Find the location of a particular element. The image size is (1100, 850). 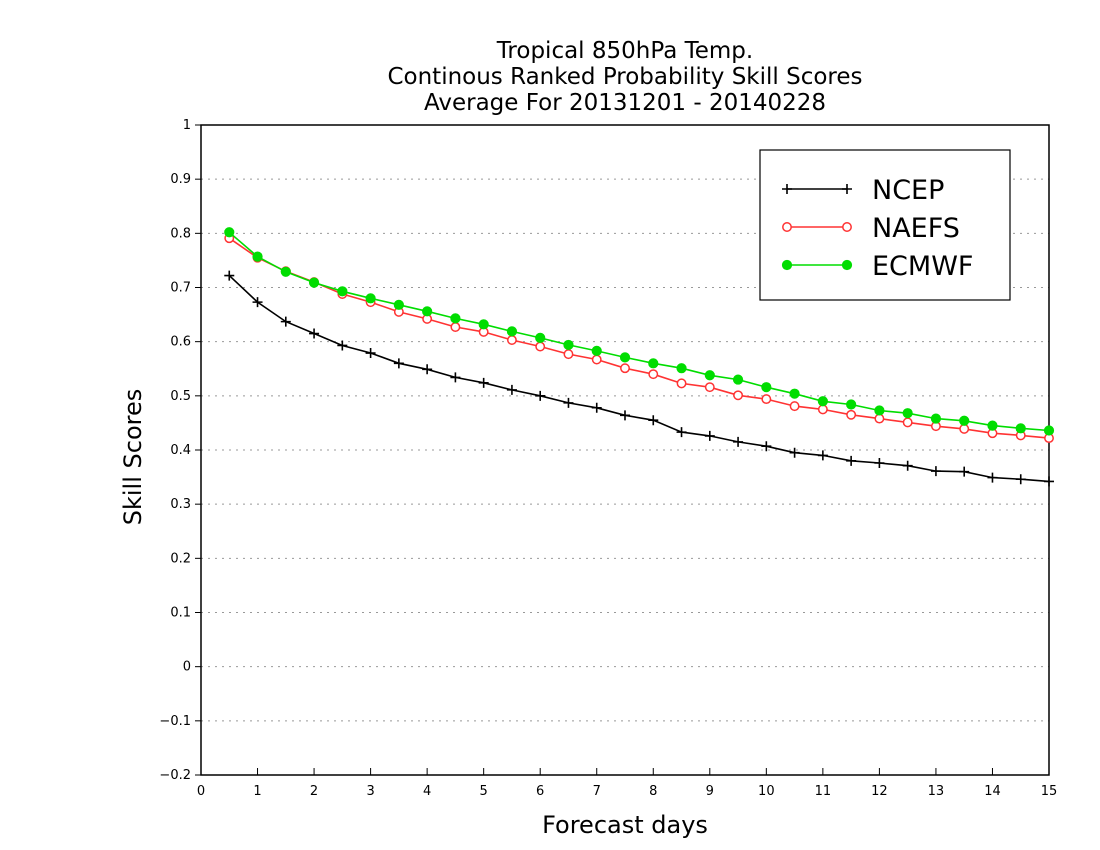

y-tick-label: 0 is located at coordinates (187, 667).